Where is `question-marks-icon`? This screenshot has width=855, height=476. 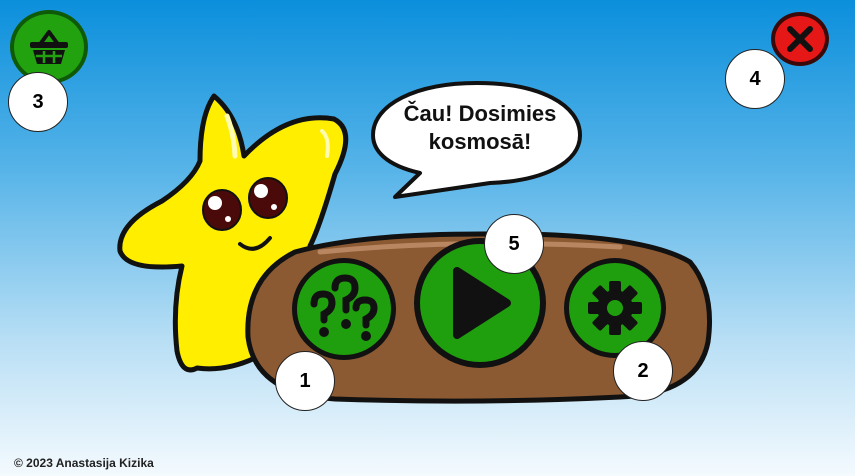
question-marks-icon is located at coordinates (344, 307).